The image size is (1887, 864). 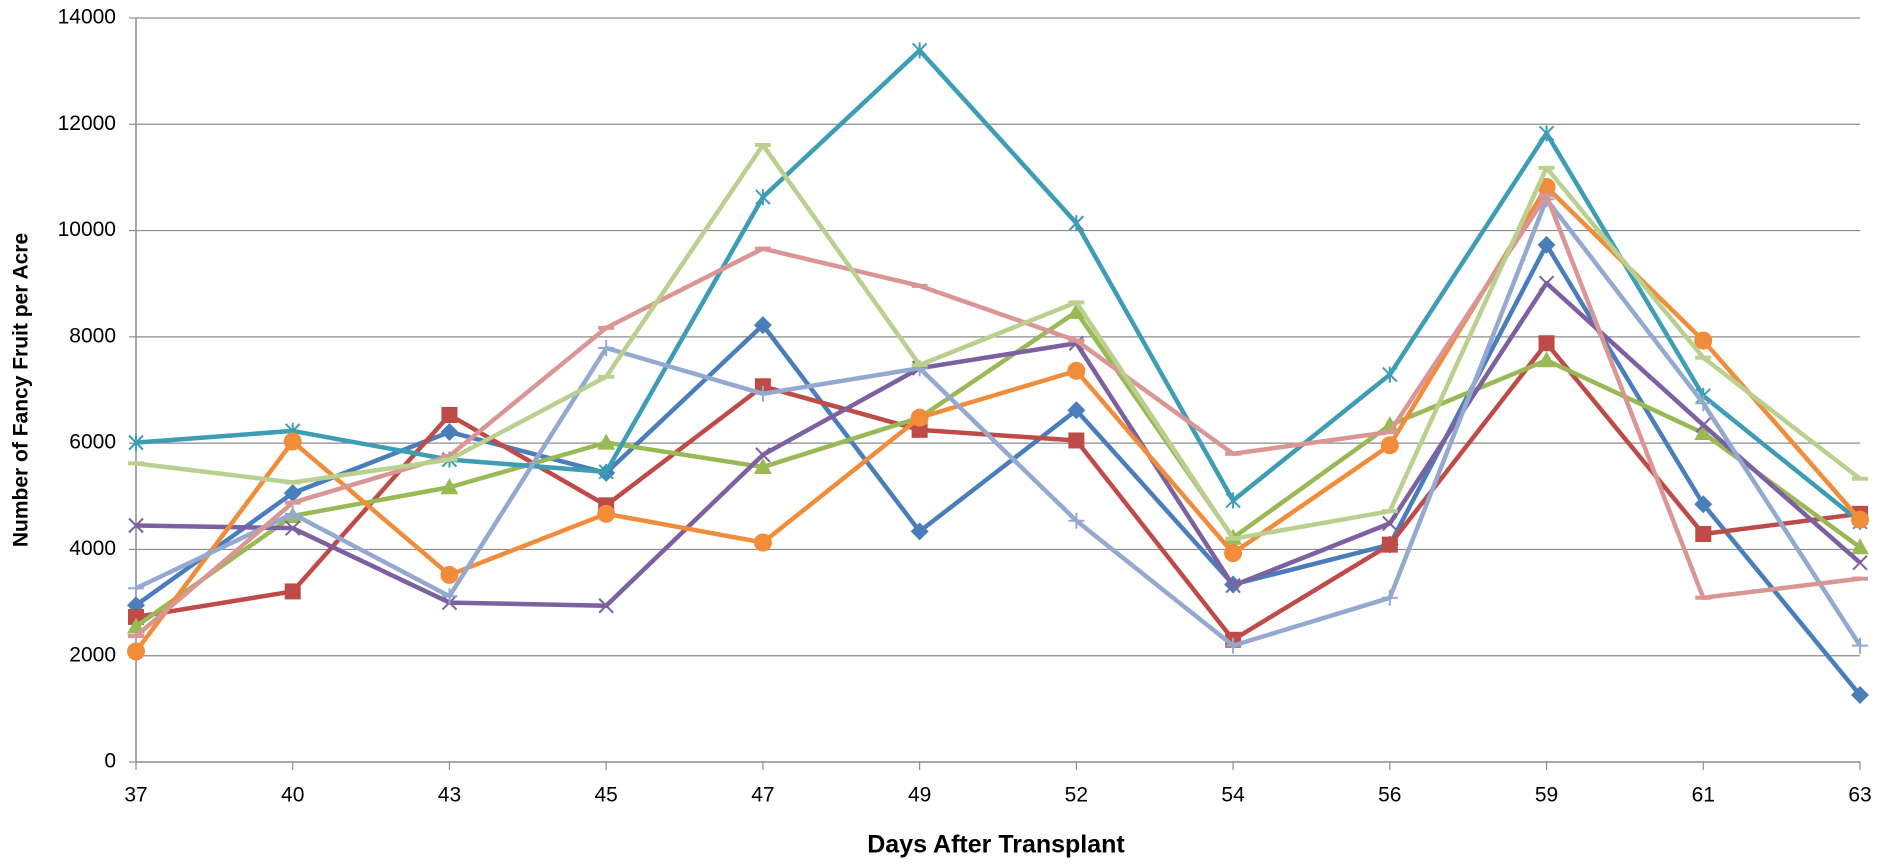 What do you see at coordinates (1859, 795) in the screenshot?
I see `x-tick-label: 63` at bounding box center [1859, 795].